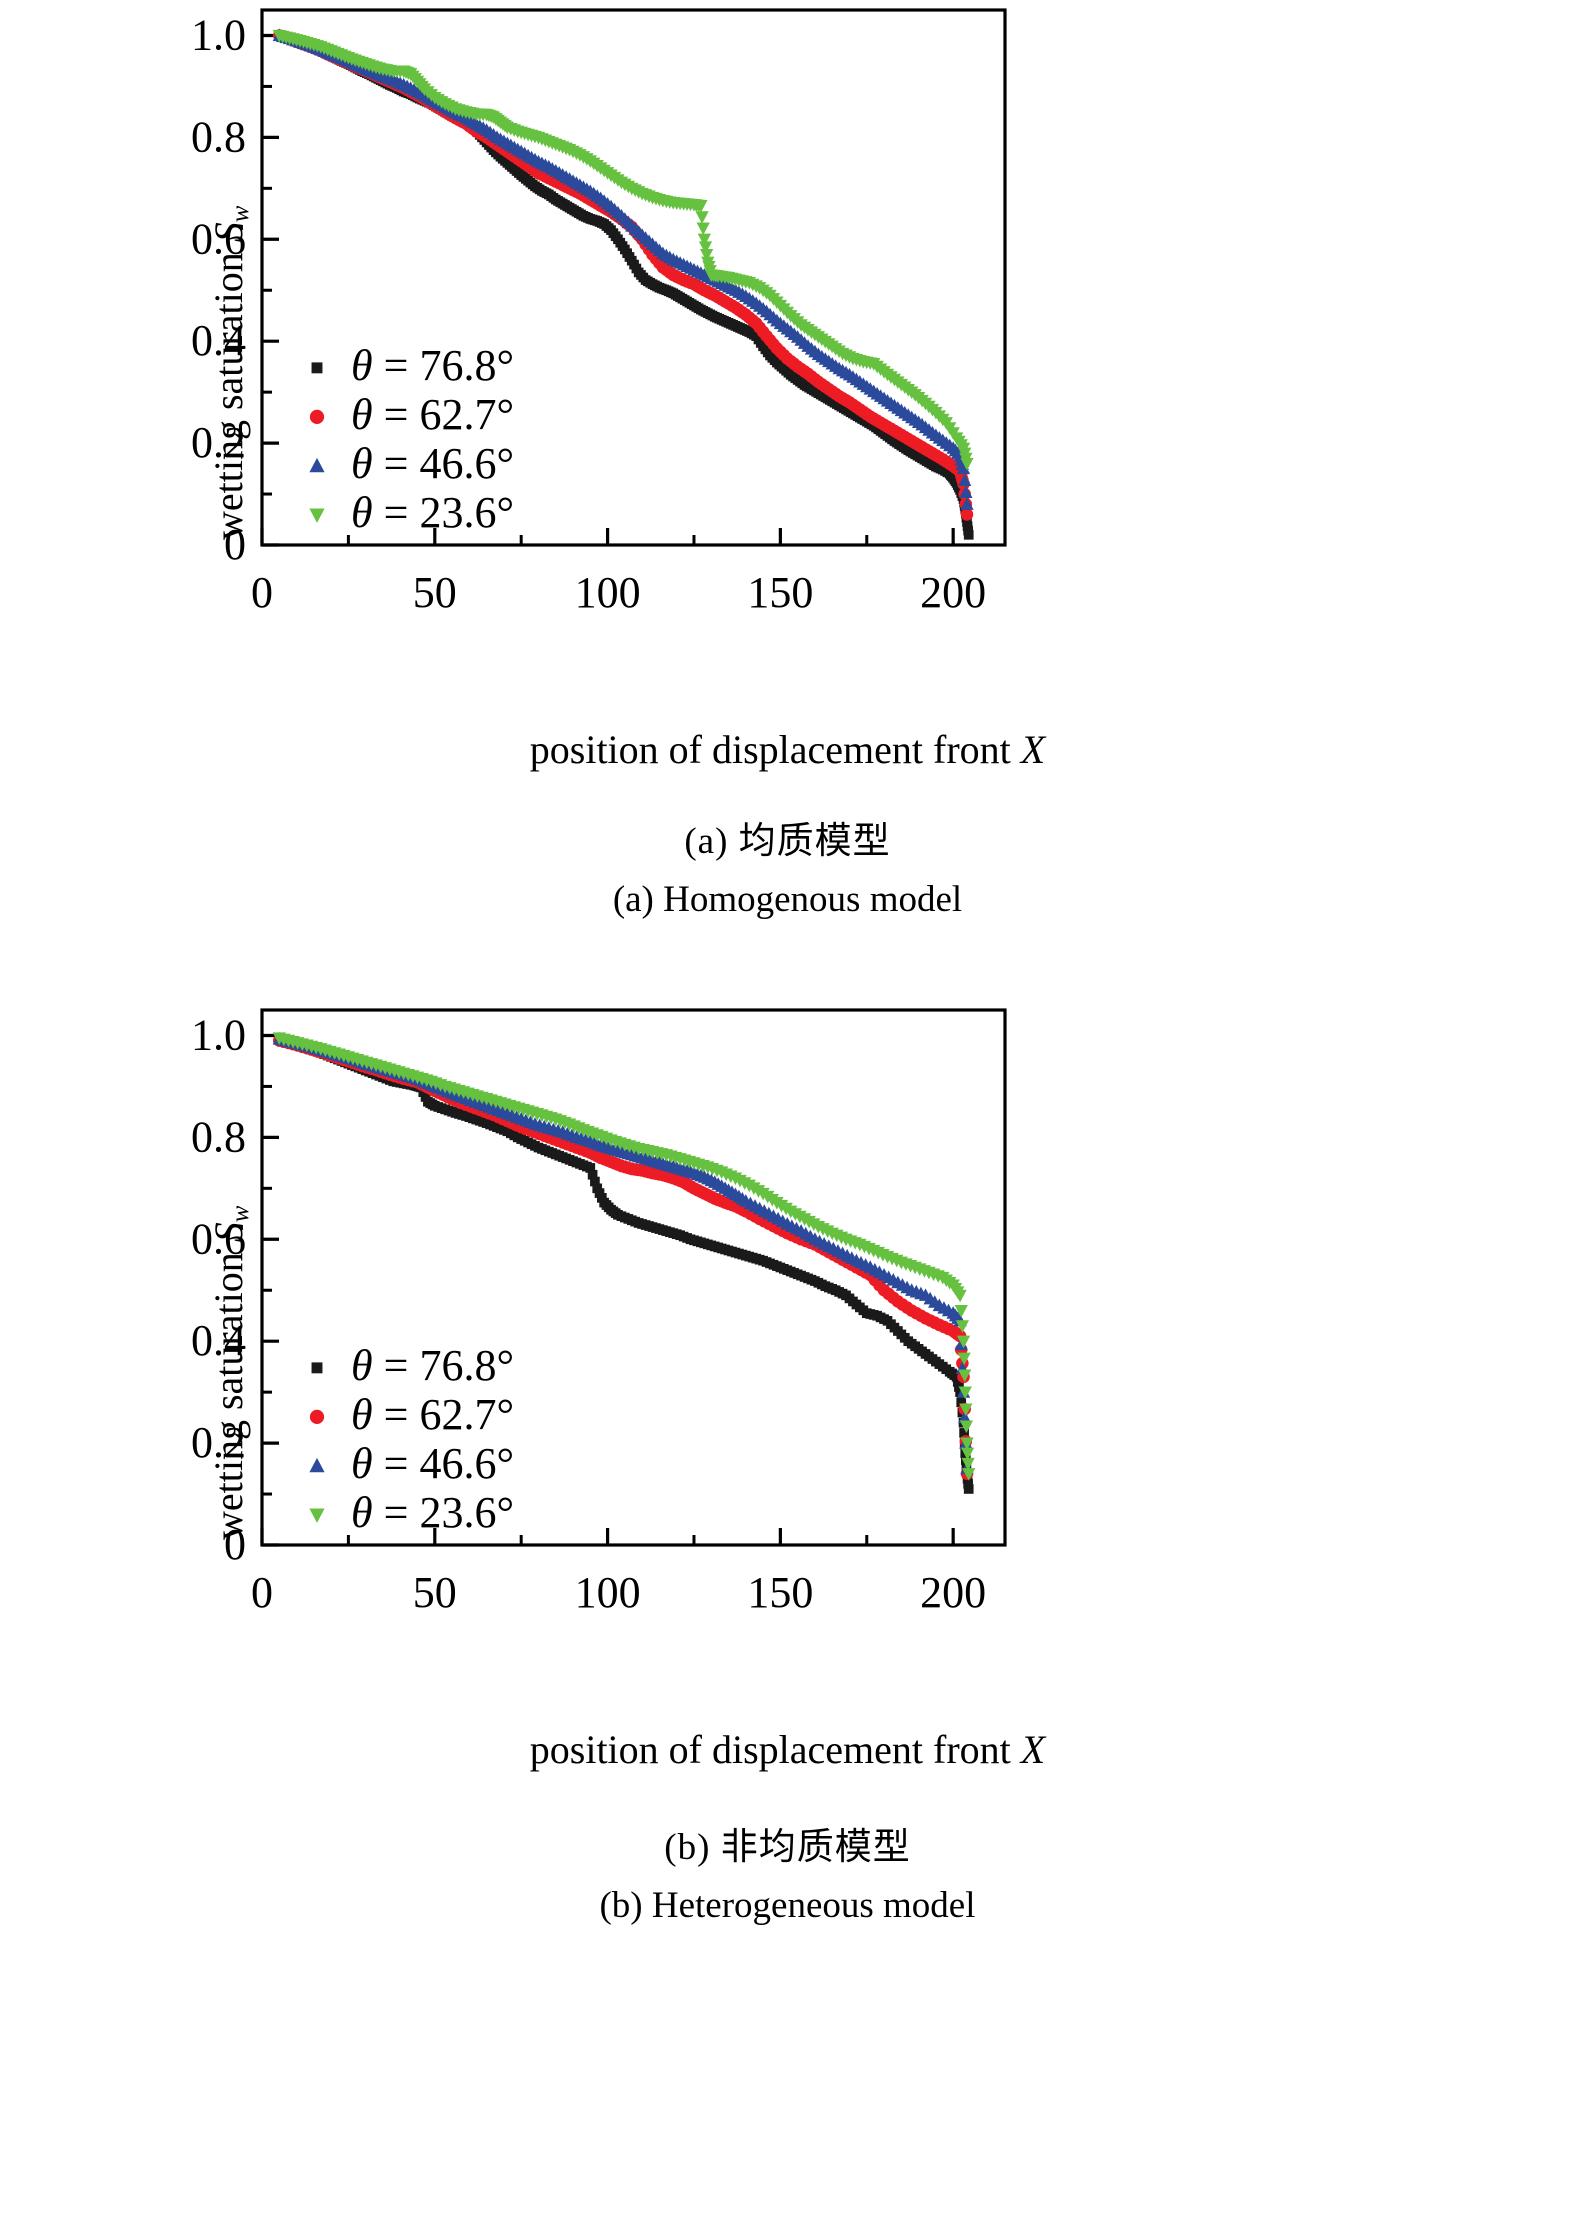 The height and width of the screenshot is (2220, 1575). I want to click on chart-b-xlabel-text: position of displacement front, so click(775, 1749).